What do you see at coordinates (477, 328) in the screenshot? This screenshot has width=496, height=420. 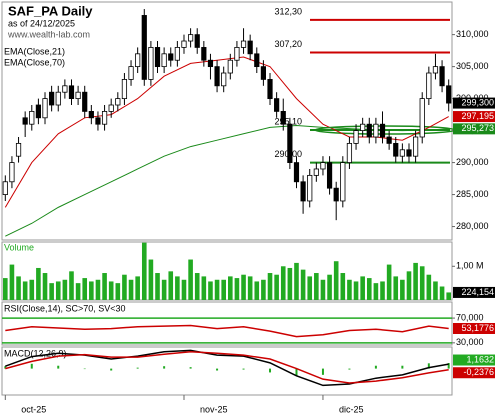 I see `value-tag: 53,1776` at bounding box center [477, 328].